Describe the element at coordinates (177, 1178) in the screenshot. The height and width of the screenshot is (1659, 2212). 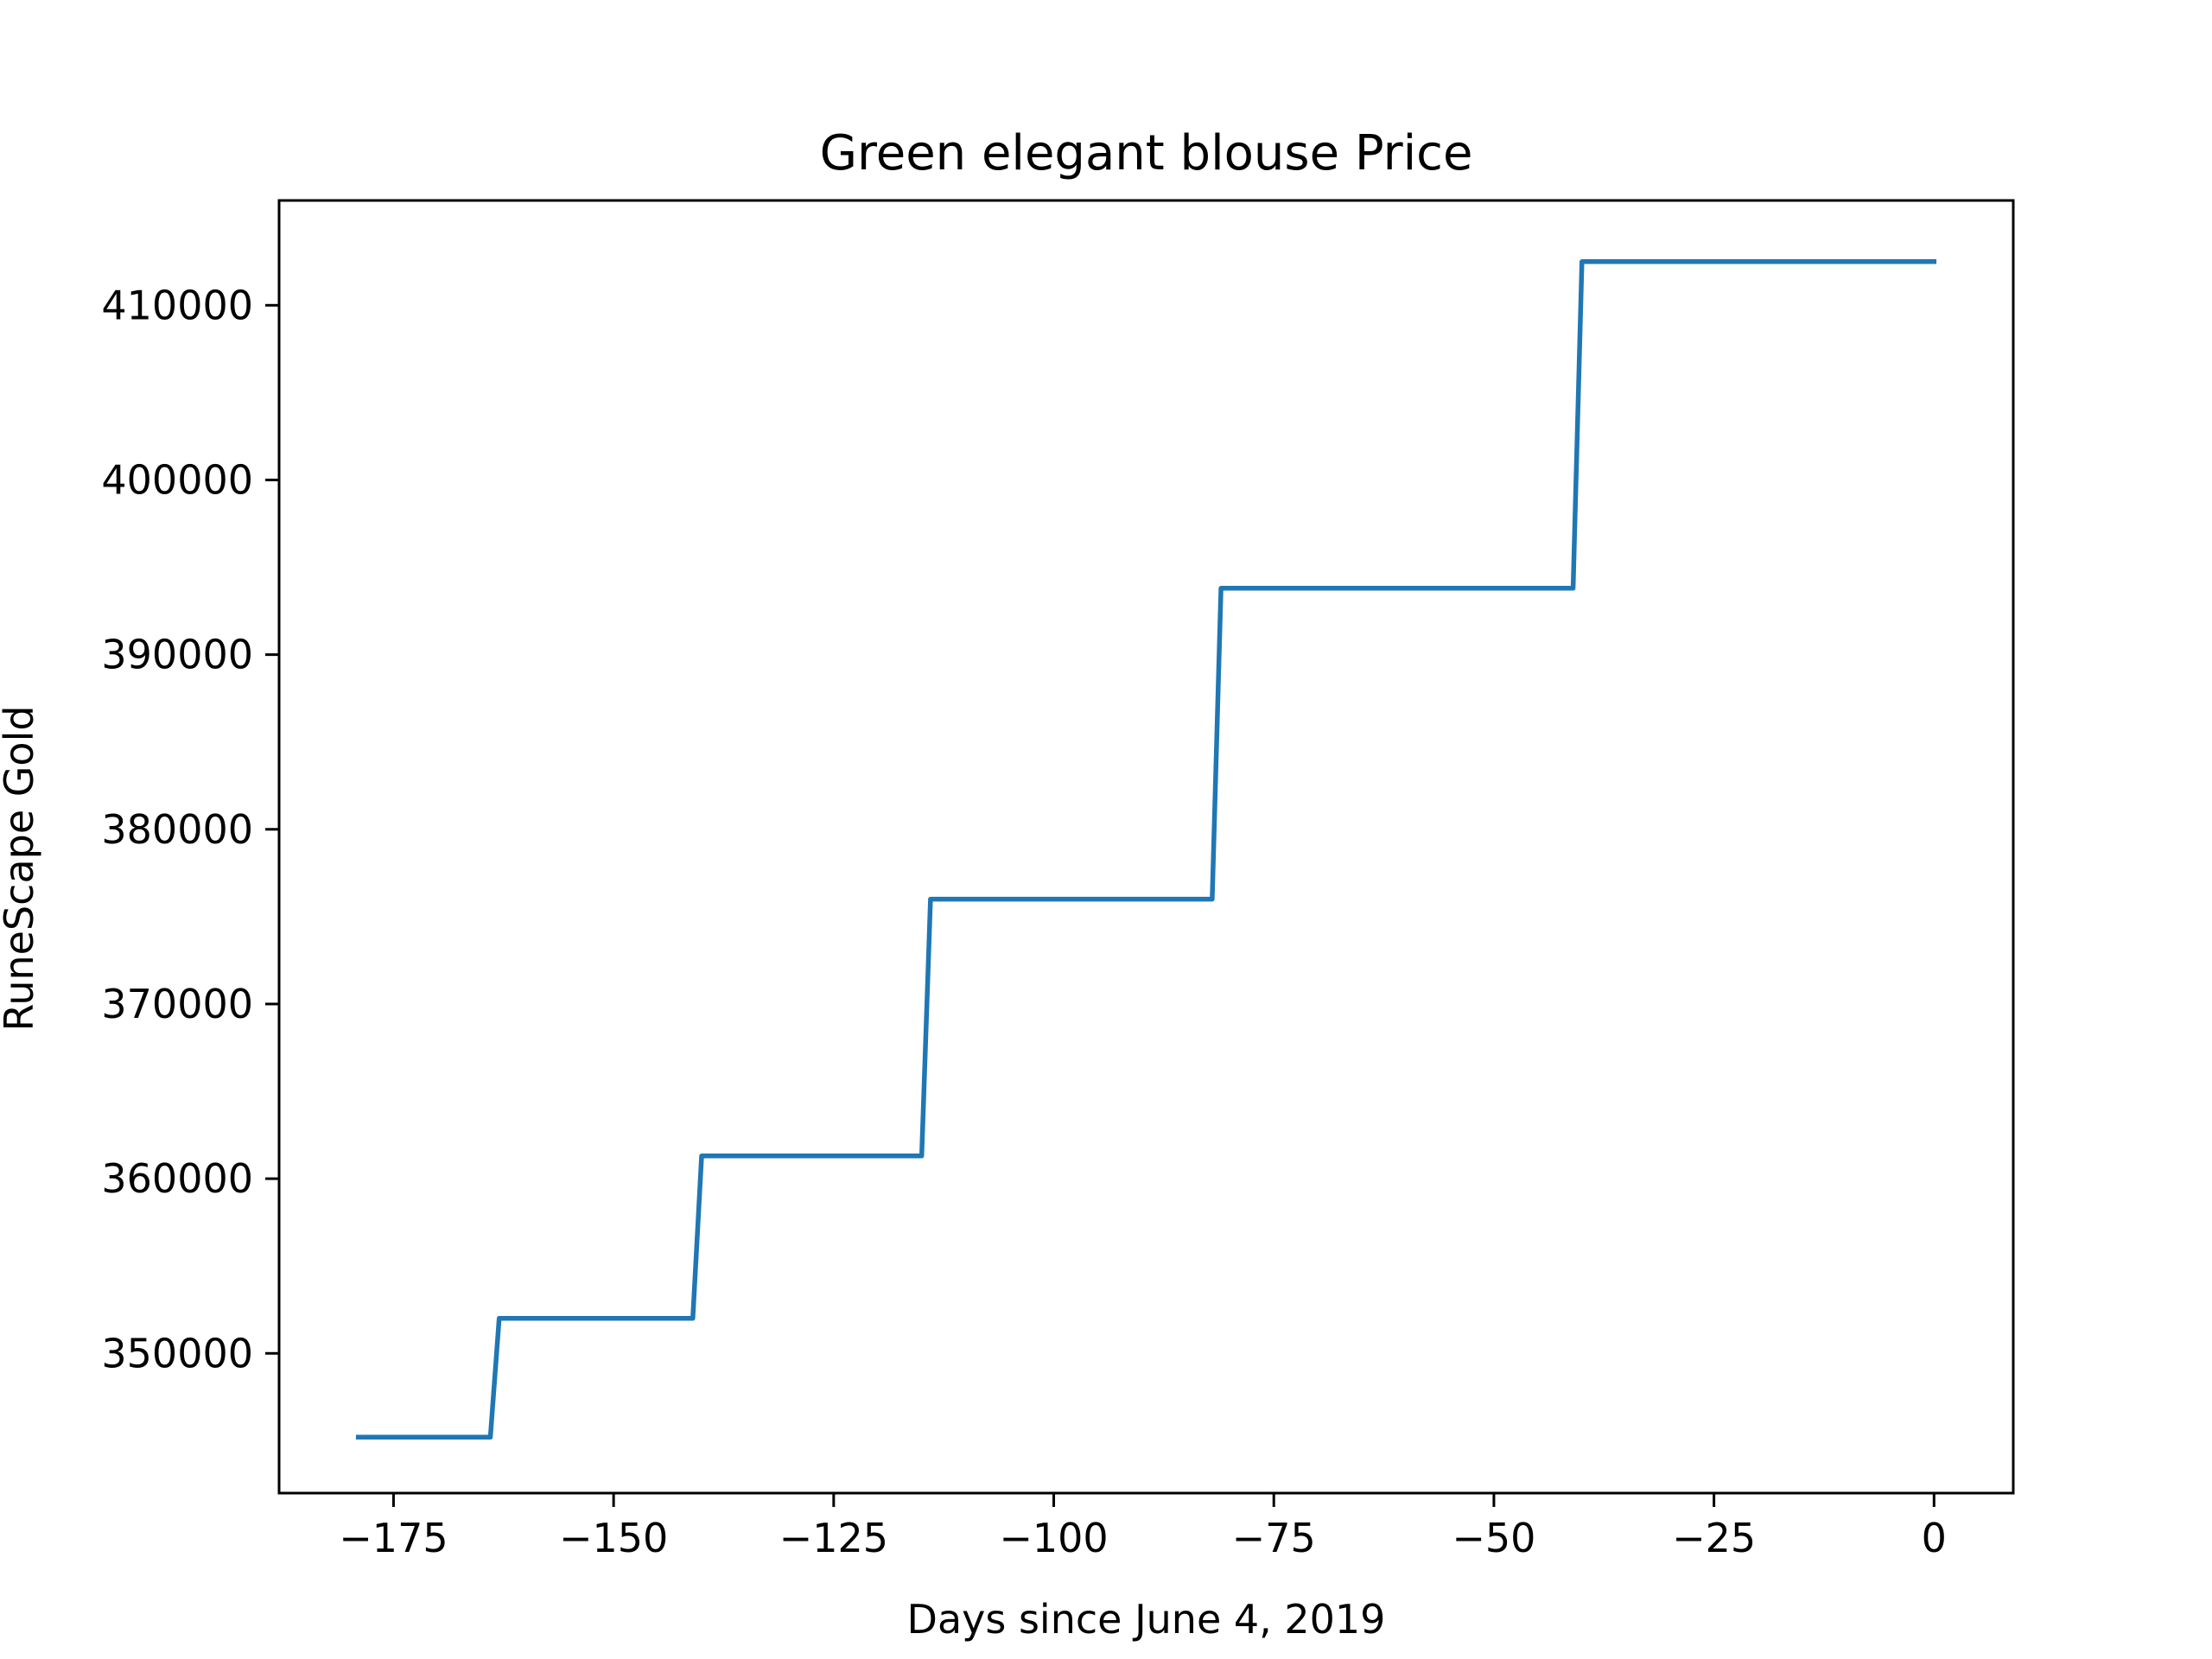
I see `y-tick-label: 360000` at that location.